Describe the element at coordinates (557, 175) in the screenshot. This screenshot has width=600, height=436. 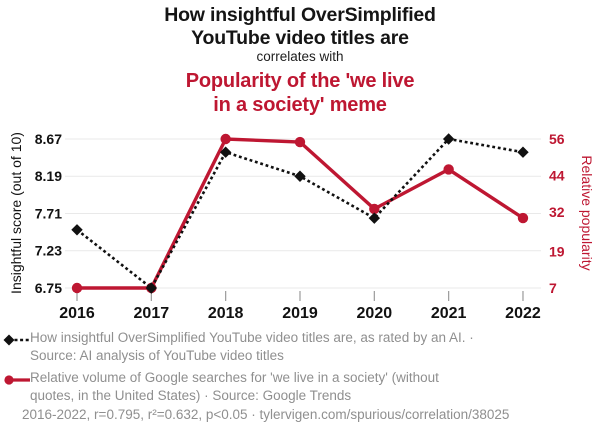
I see `right-axis-tick-label: 44` at that location.